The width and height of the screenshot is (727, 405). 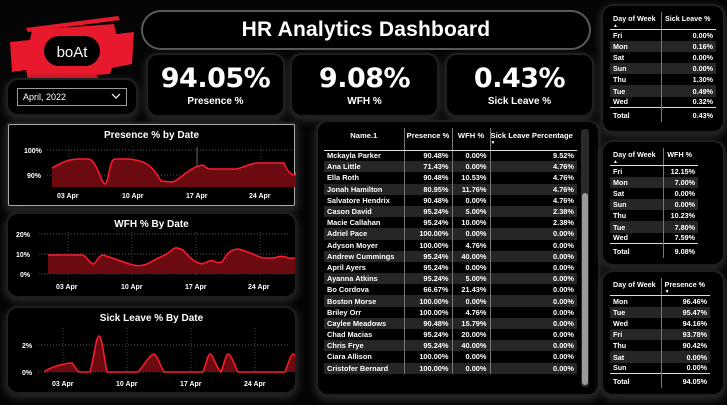 What do you see at coordinates (471, 279) in the screenshot?
I see `wfh-cell: 5.00%` at bounding box center [471, 279].